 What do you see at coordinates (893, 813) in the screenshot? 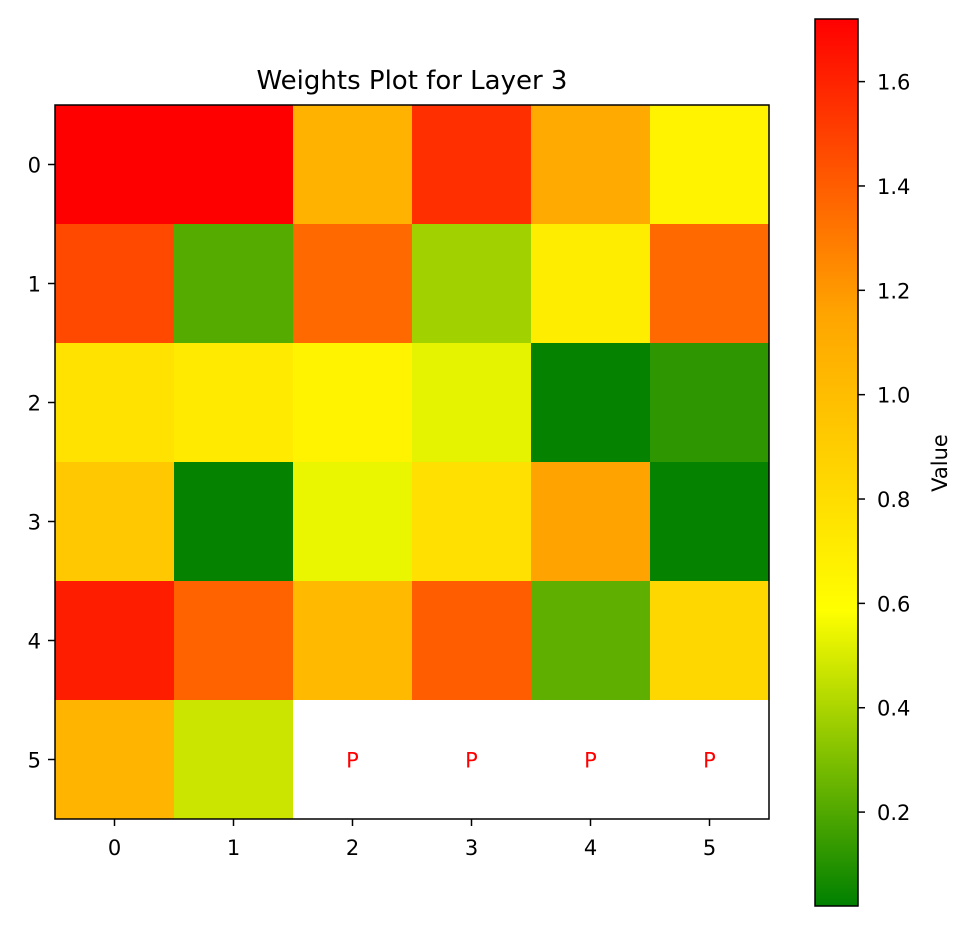
I see `colorbar-tick-label: 0.2` at bounding box center [893, 813].